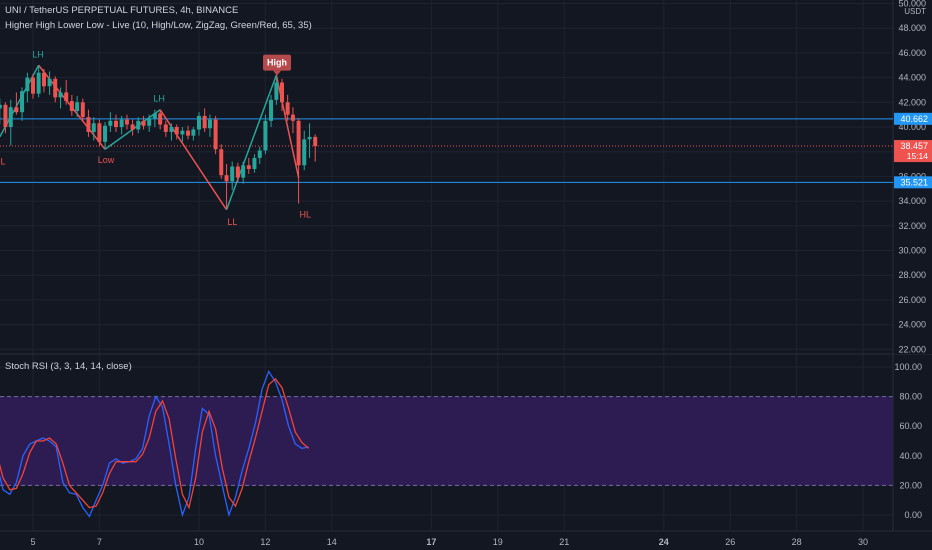 The height and width of the screenshot is (550, 932). Describe the element at coordinates (913, 515) in the screenshot. I see `rsi-tick-label: 0.00` at that location.